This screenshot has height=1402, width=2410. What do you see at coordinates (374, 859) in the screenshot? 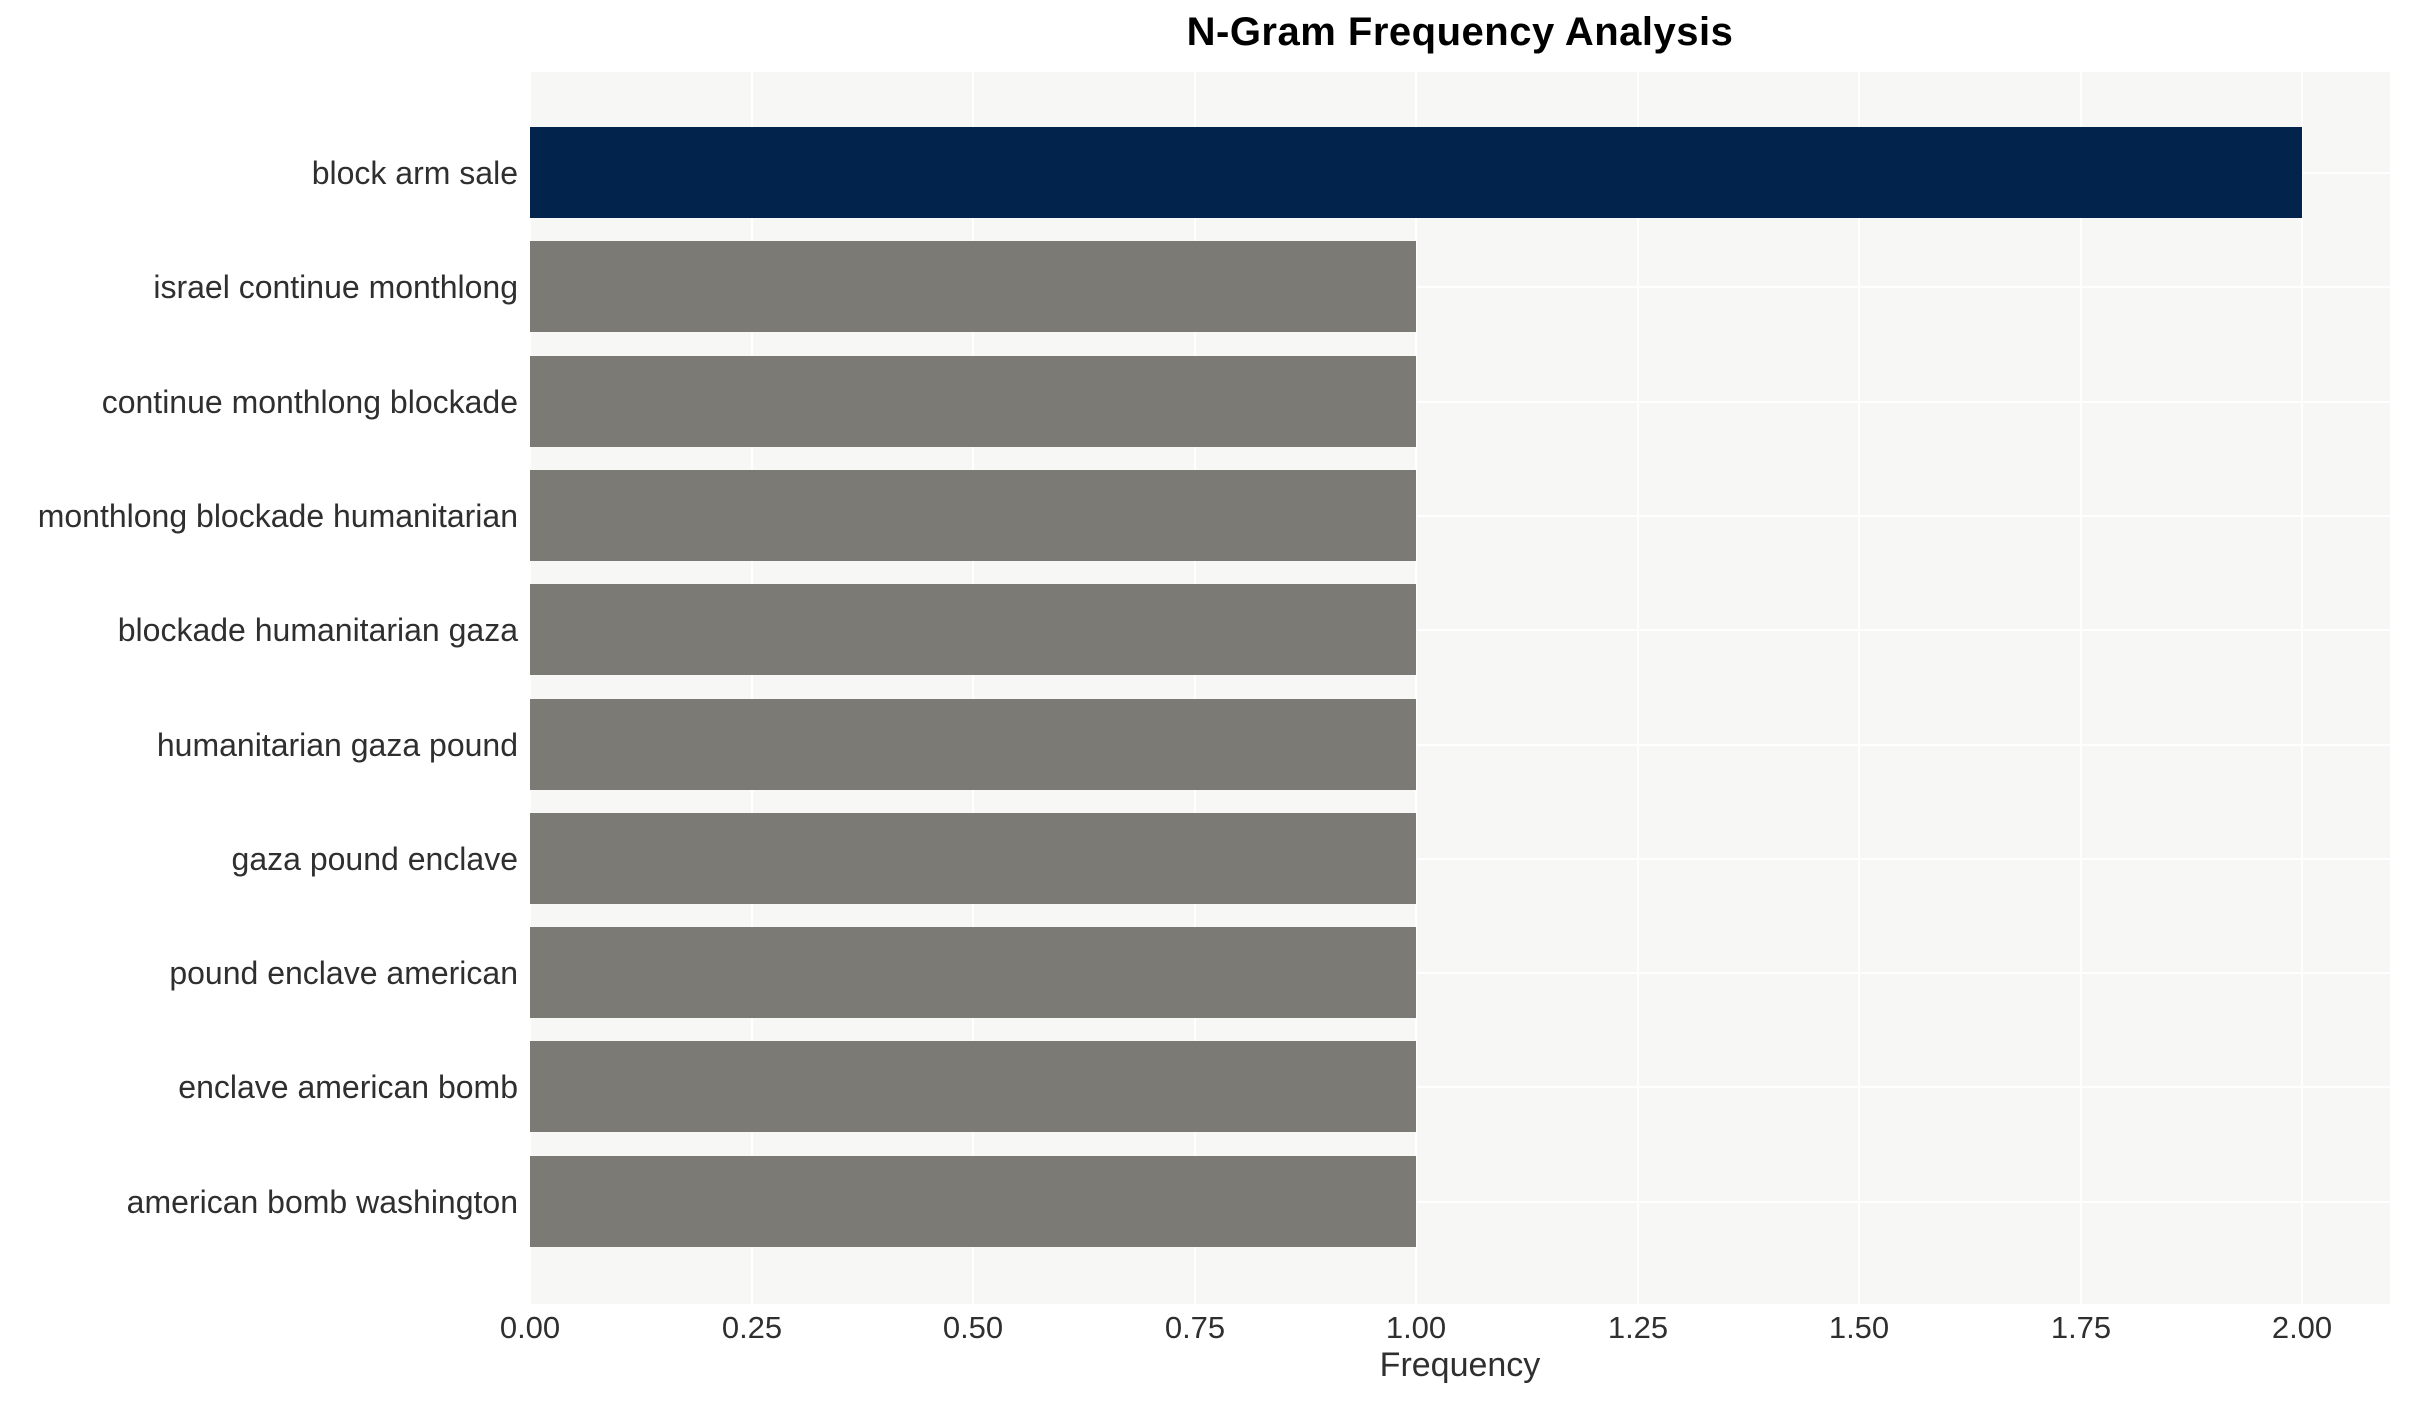
I see `y-category-label: gaza pound enclave` at bounding box center [374, 859].